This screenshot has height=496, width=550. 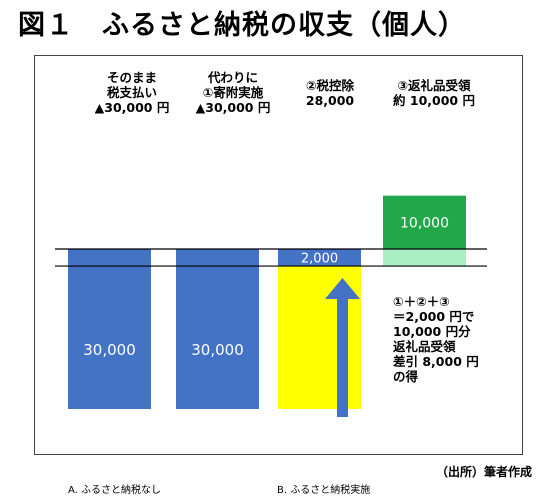 I want to click on summary-note-line-2: ＝2,000 円で, so click(x=434, y=316).